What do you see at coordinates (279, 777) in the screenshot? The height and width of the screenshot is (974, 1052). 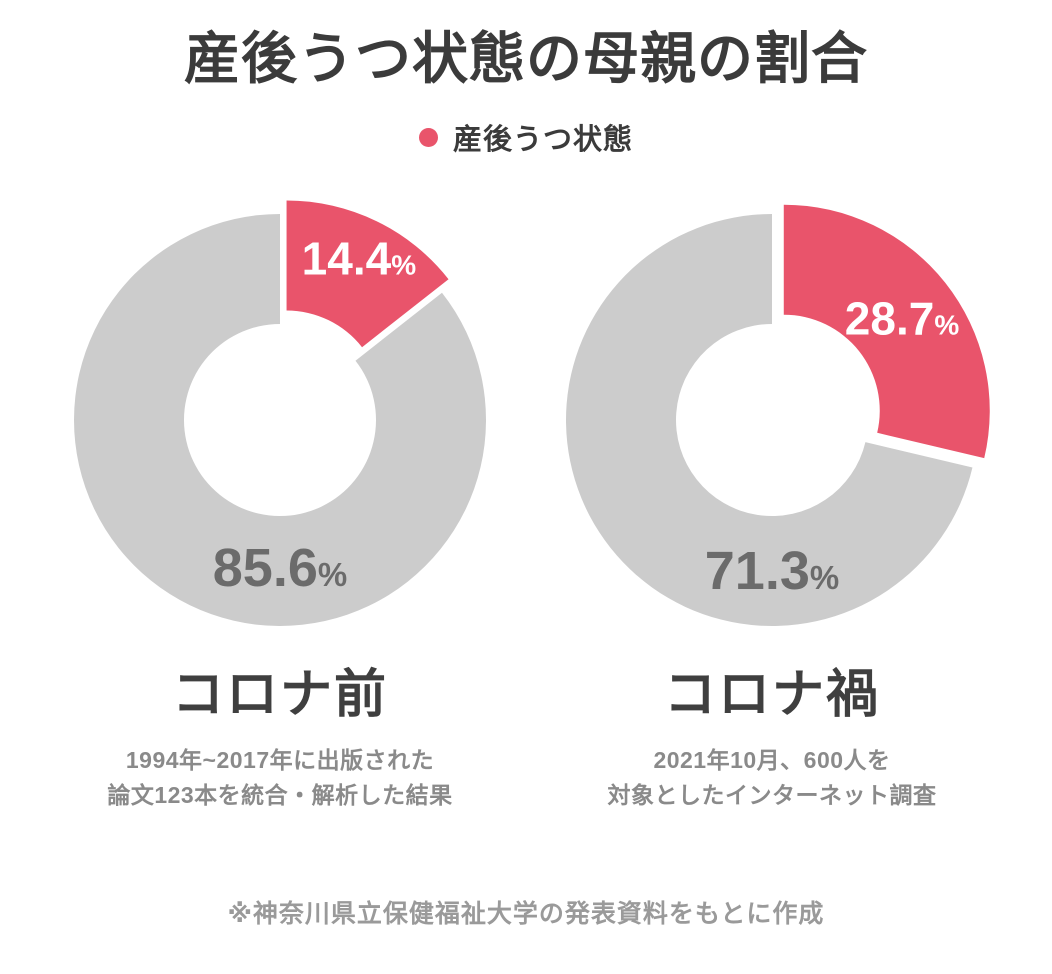 I see `chart-note-pre-corona: 1994年~2017年に出版された 論文123本を統合・解析した結果` at bounding box center [279, 777].